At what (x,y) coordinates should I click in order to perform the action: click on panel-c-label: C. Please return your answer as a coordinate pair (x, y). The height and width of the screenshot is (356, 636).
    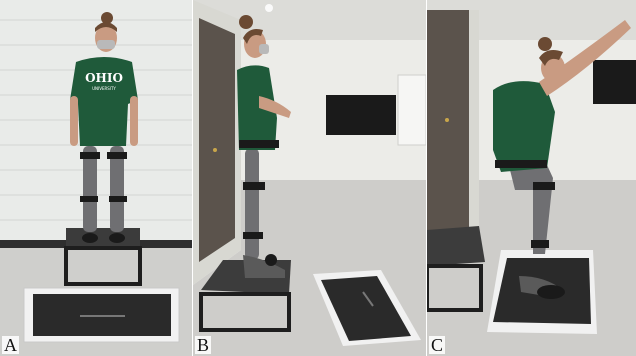
    Looking at the image, I should click on (437, 345).